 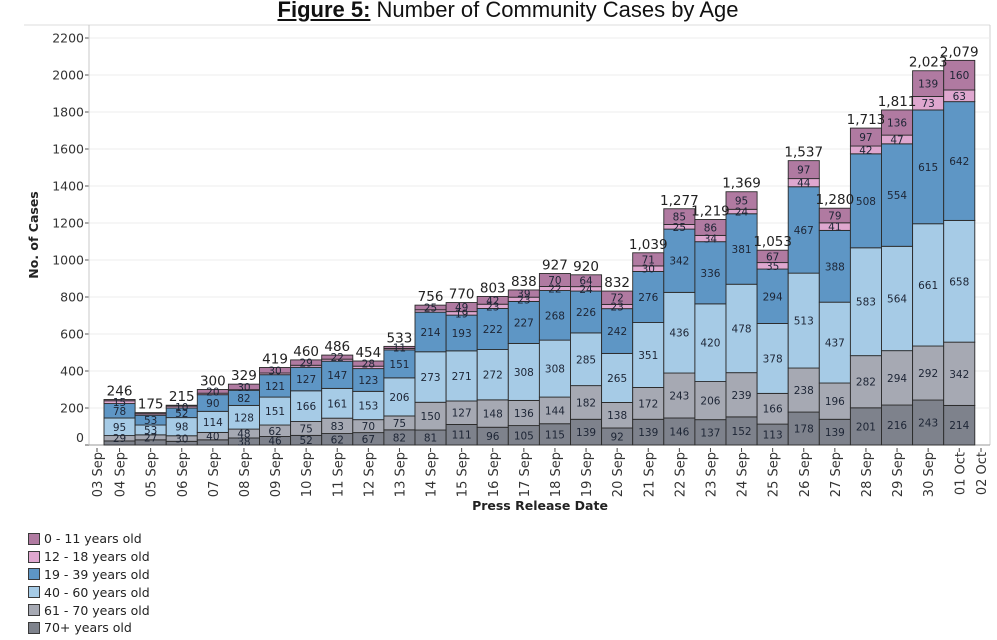 What do you see at coordinates (152, 474) in the screenshot?
I see `x-tick-label: 05 Sep` at bounding box center [152, 474].